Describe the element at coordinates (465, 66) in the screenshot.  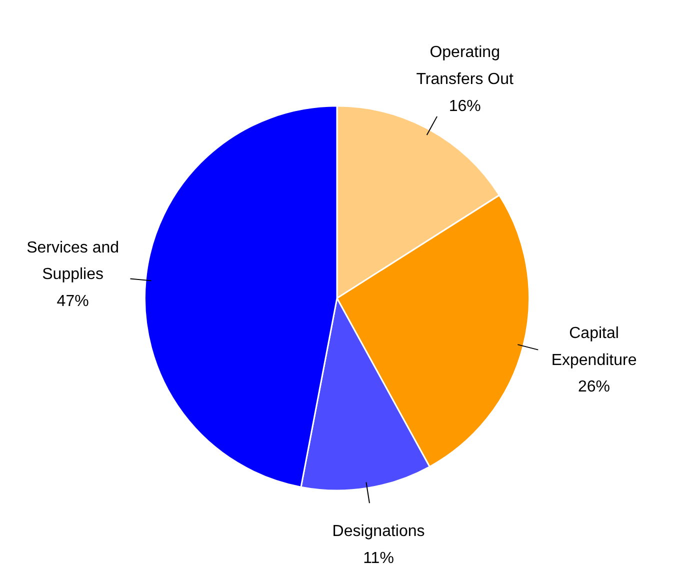
I see `slice-label: Operating Transfers Out` at that location.